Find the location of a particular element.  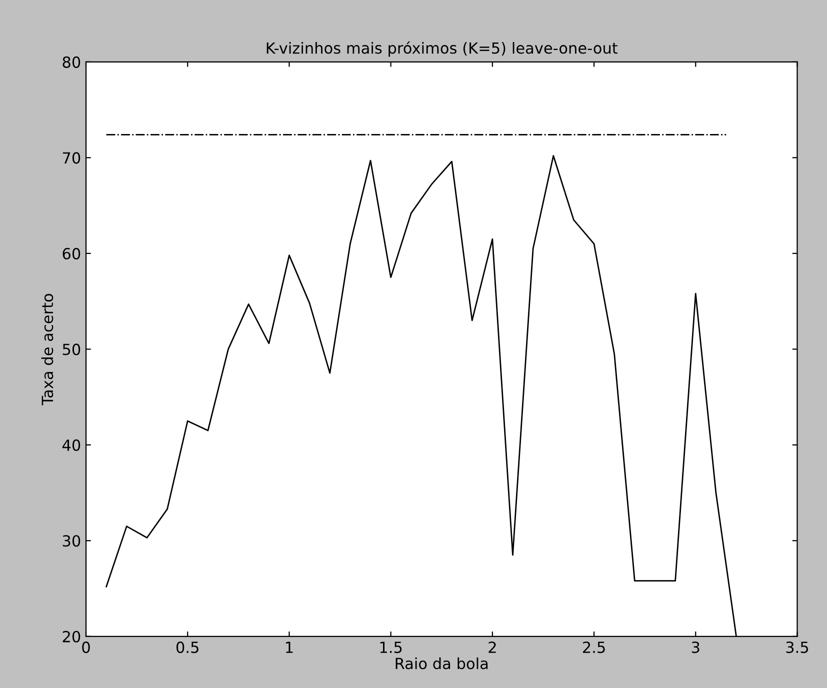

y-tick-label: 30 is located at coordinates (71, 541).